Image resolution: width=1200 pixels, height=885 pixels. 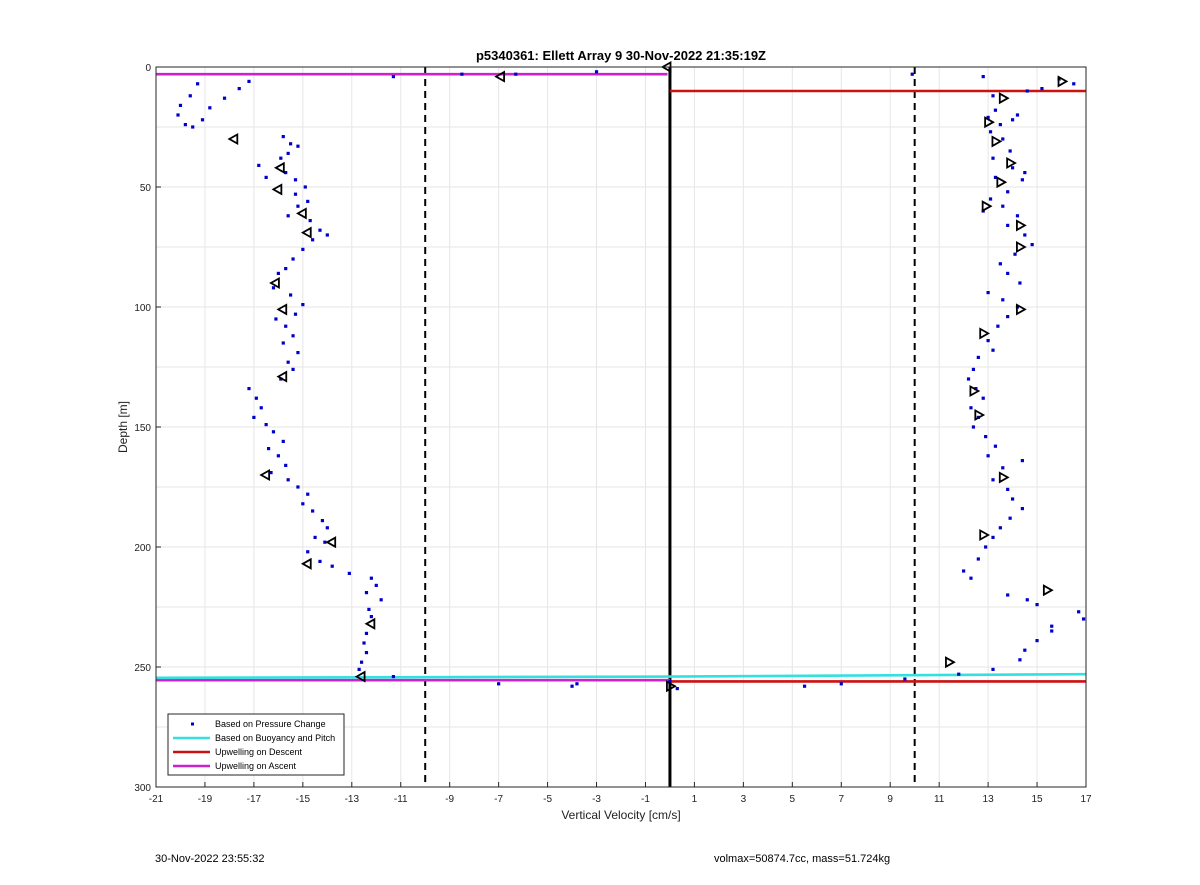 What do you see at coordinates (142, 428) in the screenshot?
I see `y-tick-label: 150` at bounding box center [142, 428].